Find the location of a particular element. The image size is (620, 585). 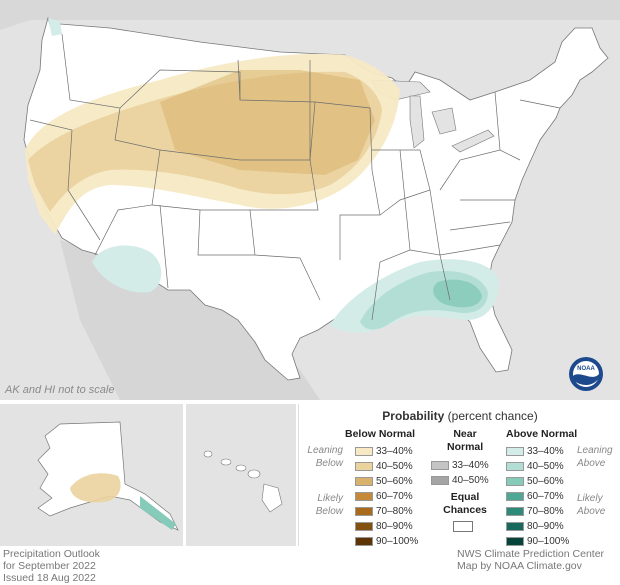

near-legend-row: 40–50% is located at coordinates (460, 480).